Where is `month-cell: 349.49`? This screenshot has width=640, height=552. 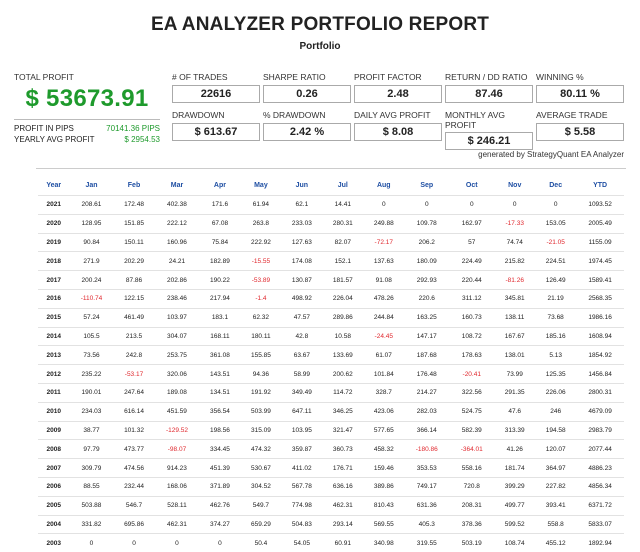
month-cell: 349.49 is located at coordinates (301, 392).